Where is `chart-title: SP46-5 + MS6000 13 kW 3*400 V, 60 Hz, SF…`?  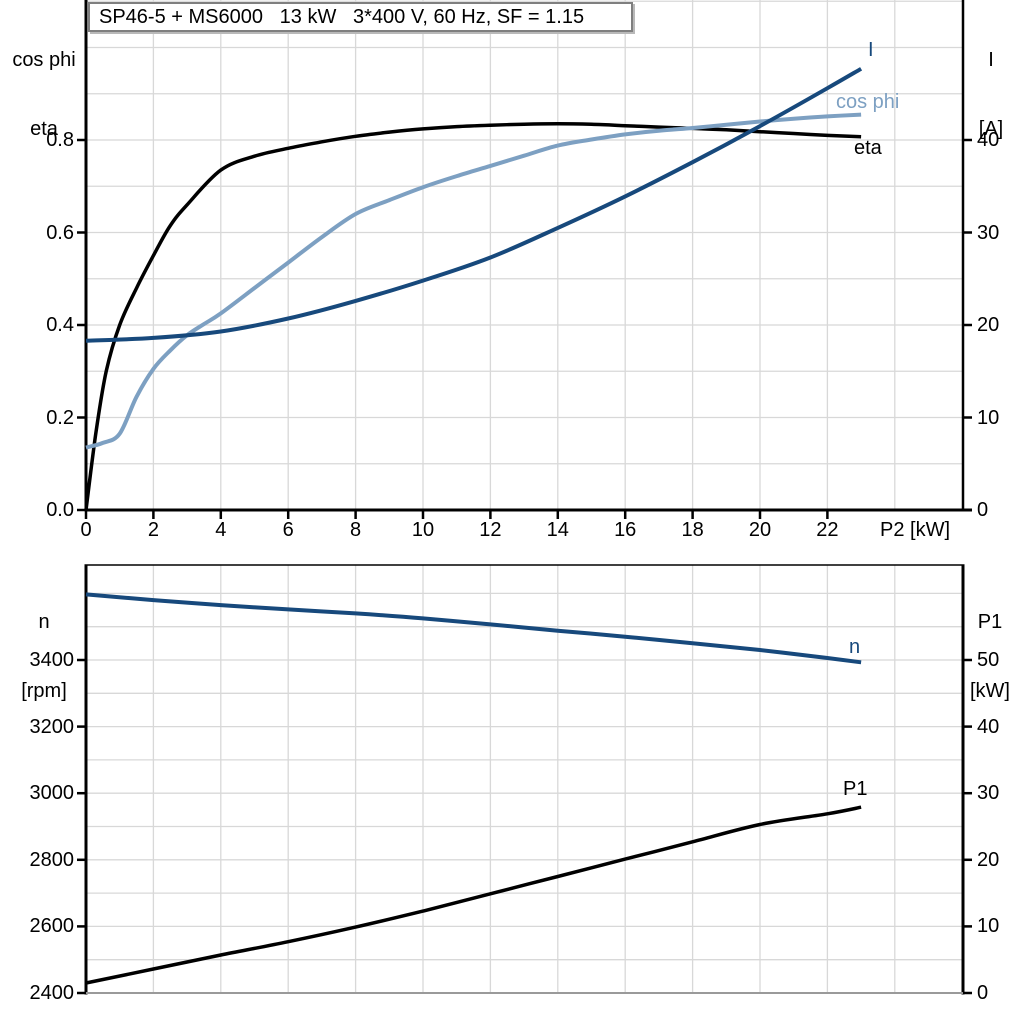
chart-title: SP46-5 + MS6000 13 kW 3*400 V, 60 Hz, SF… is located at coordinates (360, 17).